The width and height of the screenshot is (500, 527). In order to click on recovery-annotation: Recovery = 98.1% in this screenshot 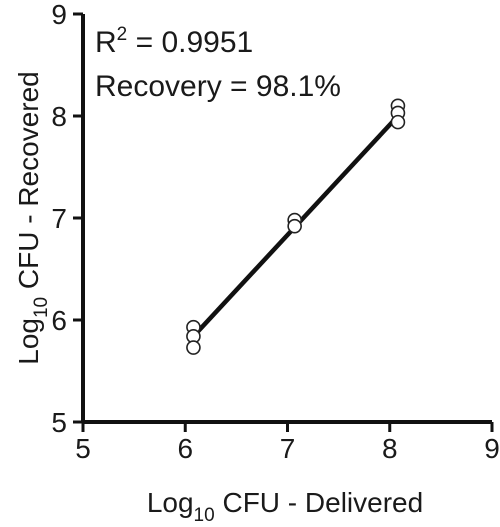, I will do `click(218, 86)`.